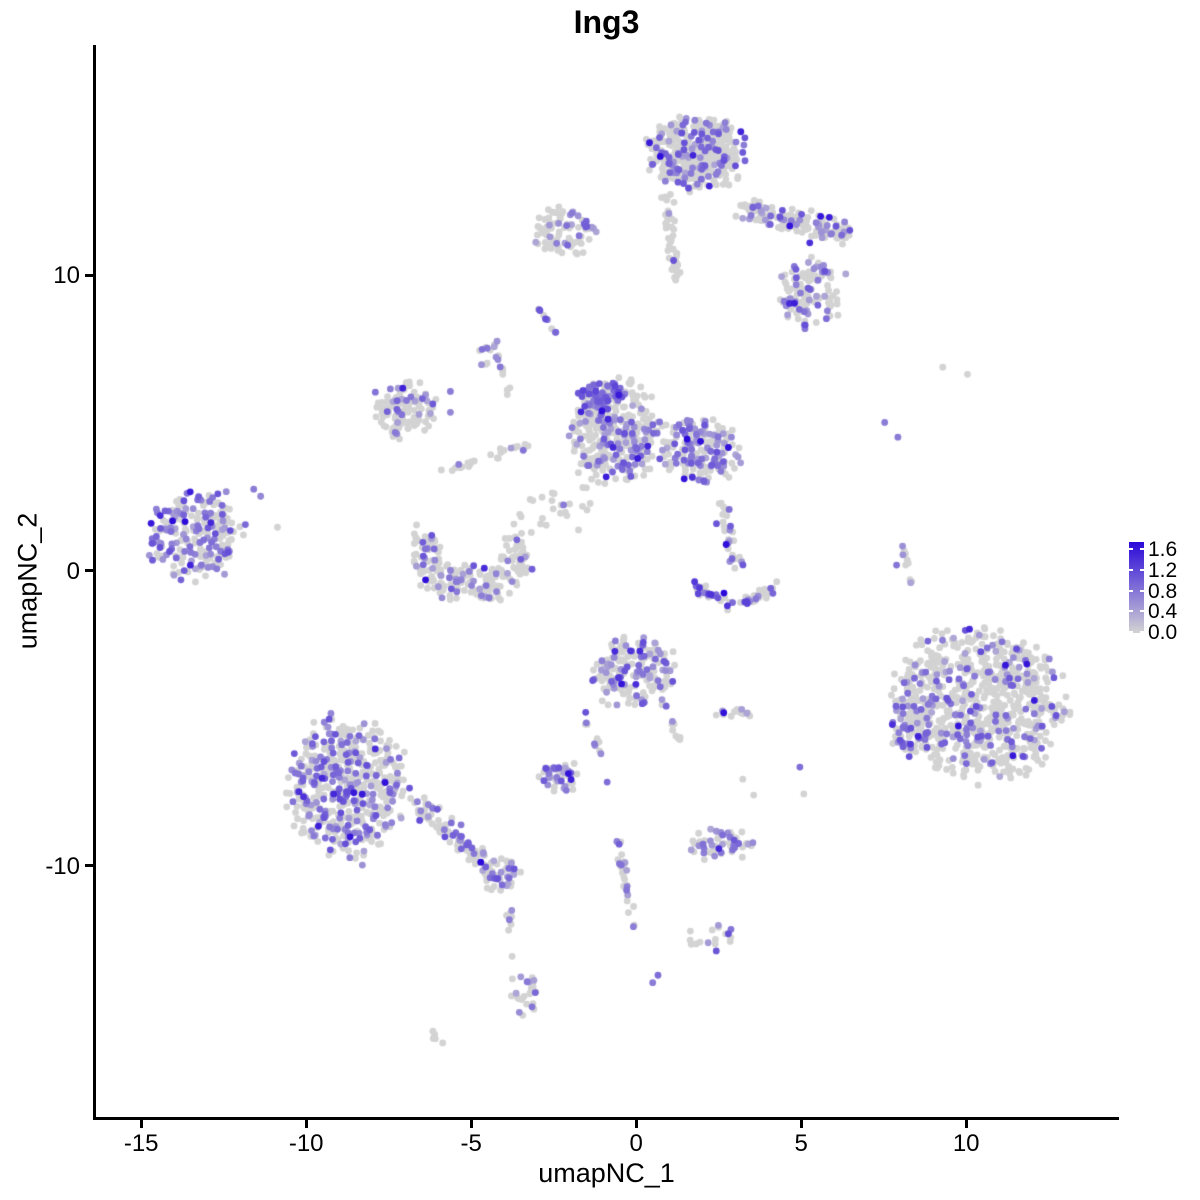 Image resolution: width=1200 pixels, height=1200 pixels. What do you see at coordinates (1163, 549) in the screenshot?
I see `legend-tick-label: 1.6` at bounding box center [1163, 549].